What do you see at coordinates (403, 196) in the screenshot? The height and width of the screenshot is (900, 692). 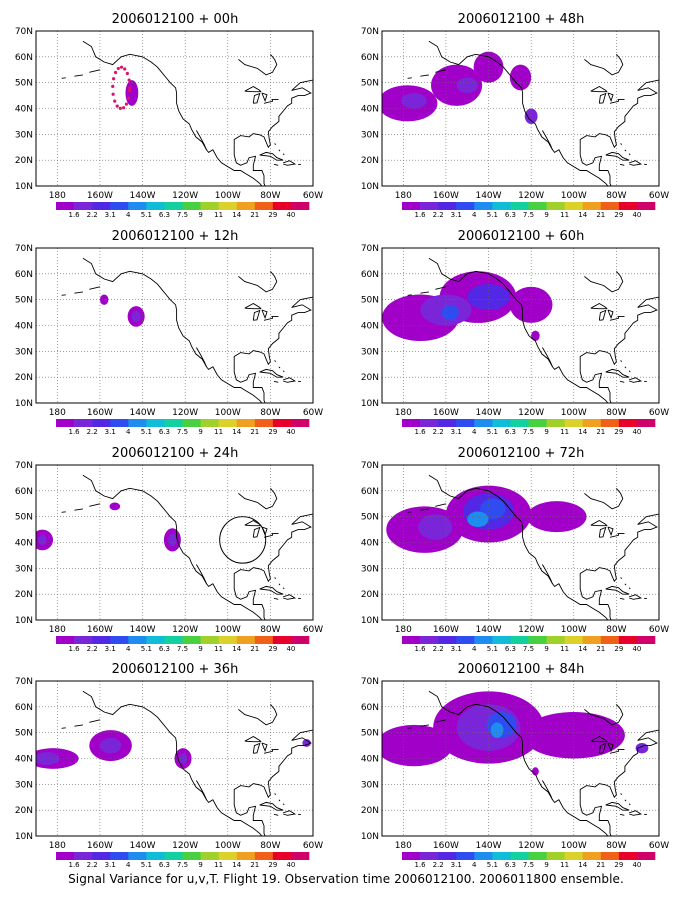 I see `longitude-label: 180` at bounding box center [403, 196].